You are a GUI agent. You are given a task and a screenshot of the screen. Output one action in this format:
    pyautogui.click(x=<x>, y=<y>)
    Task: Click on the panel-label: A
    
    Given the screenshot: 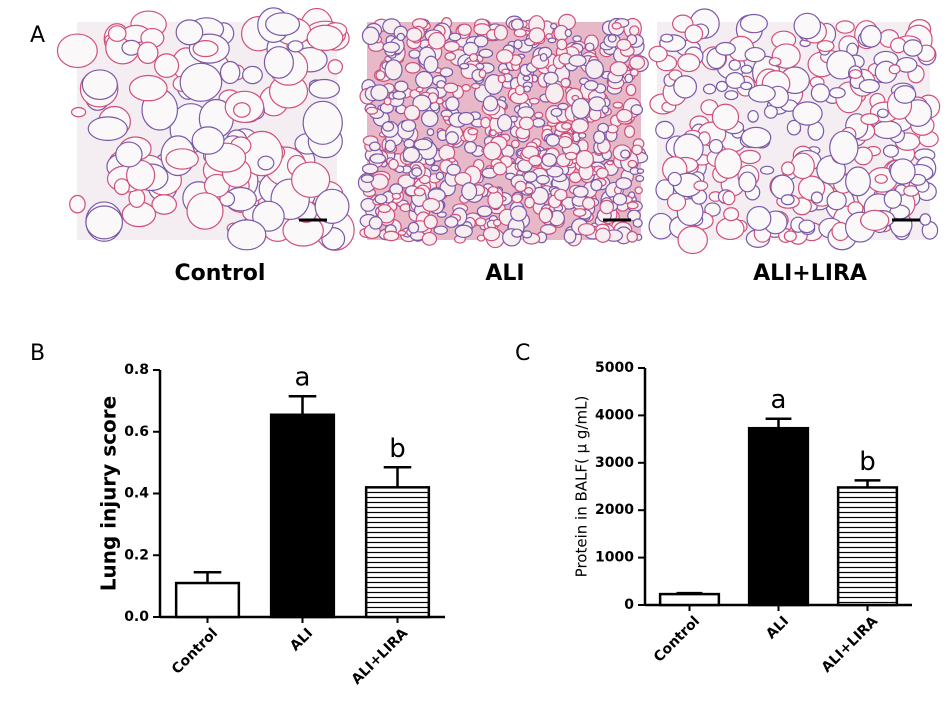 What is the action you would take?
    pyautogui.click(x=37, y=35)
    